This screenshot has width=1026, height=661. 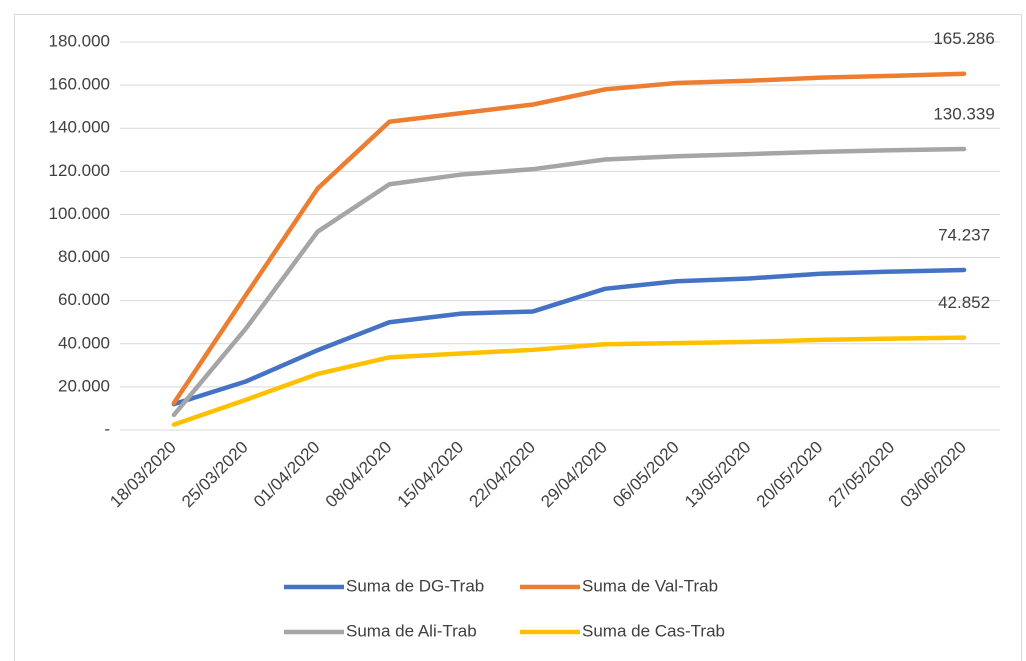 I want to click on legend-label: Suma de Ali-Trab, so click(x=411, y=630).